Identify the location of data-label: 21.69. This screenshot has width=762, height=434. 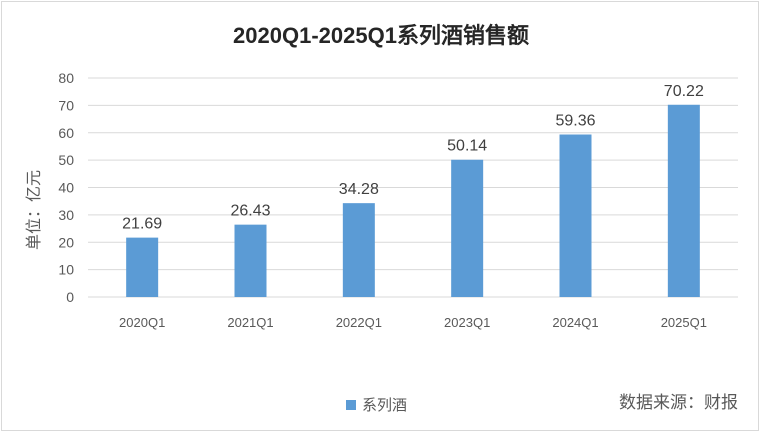
(142, 224).